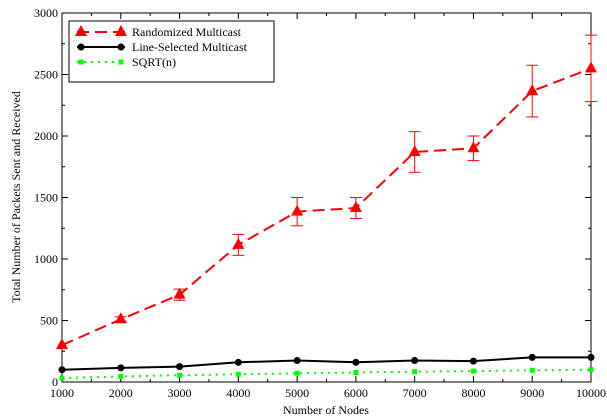 The width and height of the screenshot is (607, 417). I want to click on series-line-selected-multicast, so click(326, 363).